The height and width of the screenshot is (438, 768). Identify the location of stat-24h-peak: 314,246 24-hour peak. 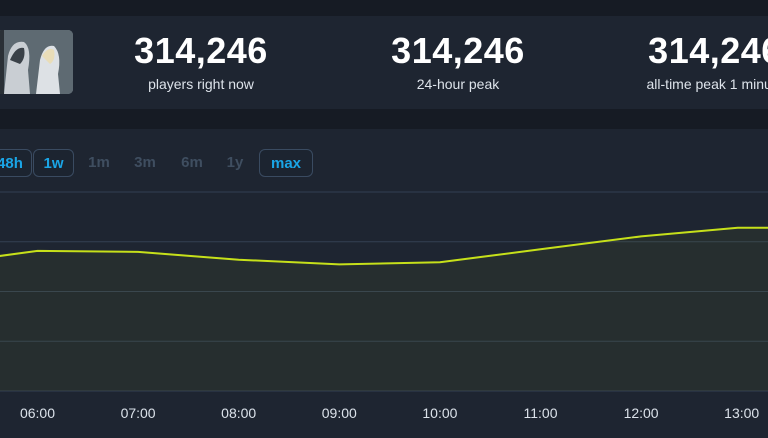
(458, 61).